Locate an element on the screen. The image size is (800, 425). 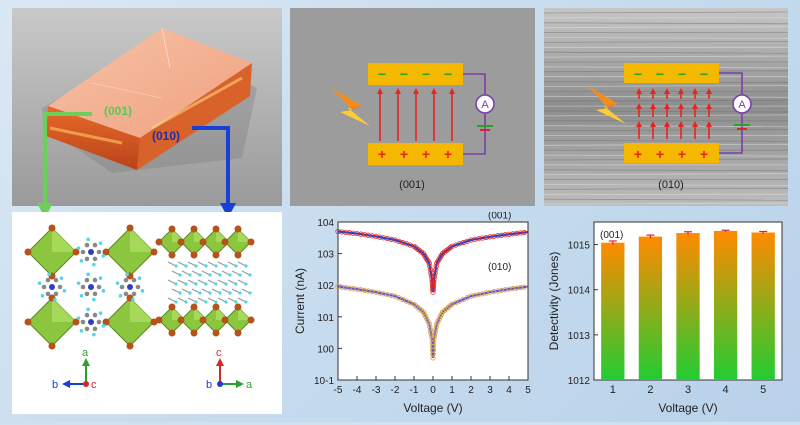
y-tick-label: 1014 is located at coordinates (579, 291).